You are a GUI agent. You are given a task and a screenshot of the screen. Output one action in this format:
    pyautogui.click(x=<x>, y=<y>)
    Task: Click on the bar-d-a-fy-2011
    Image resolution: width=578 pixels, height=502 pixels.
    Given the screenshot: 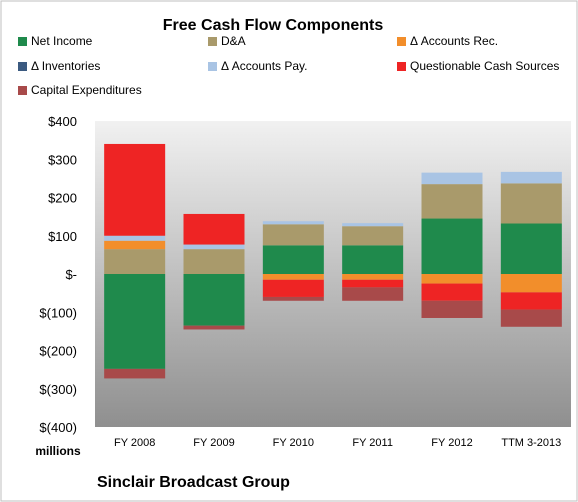 What is the action you would take?
    pyautogui.click(x=373, y=236)
    